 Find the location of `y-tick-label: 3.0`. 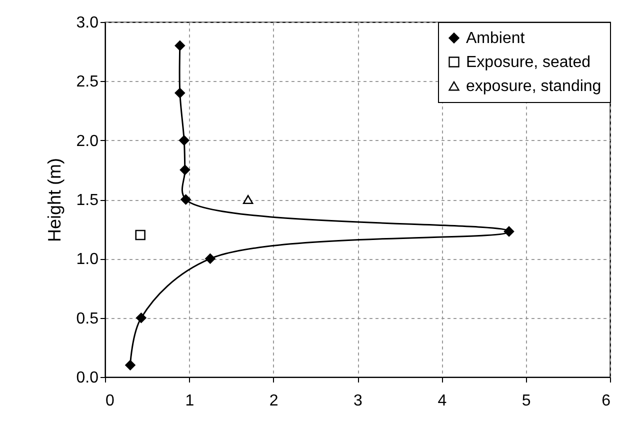

y-tick-label: 3.0 is located at coordinates (87, 23).